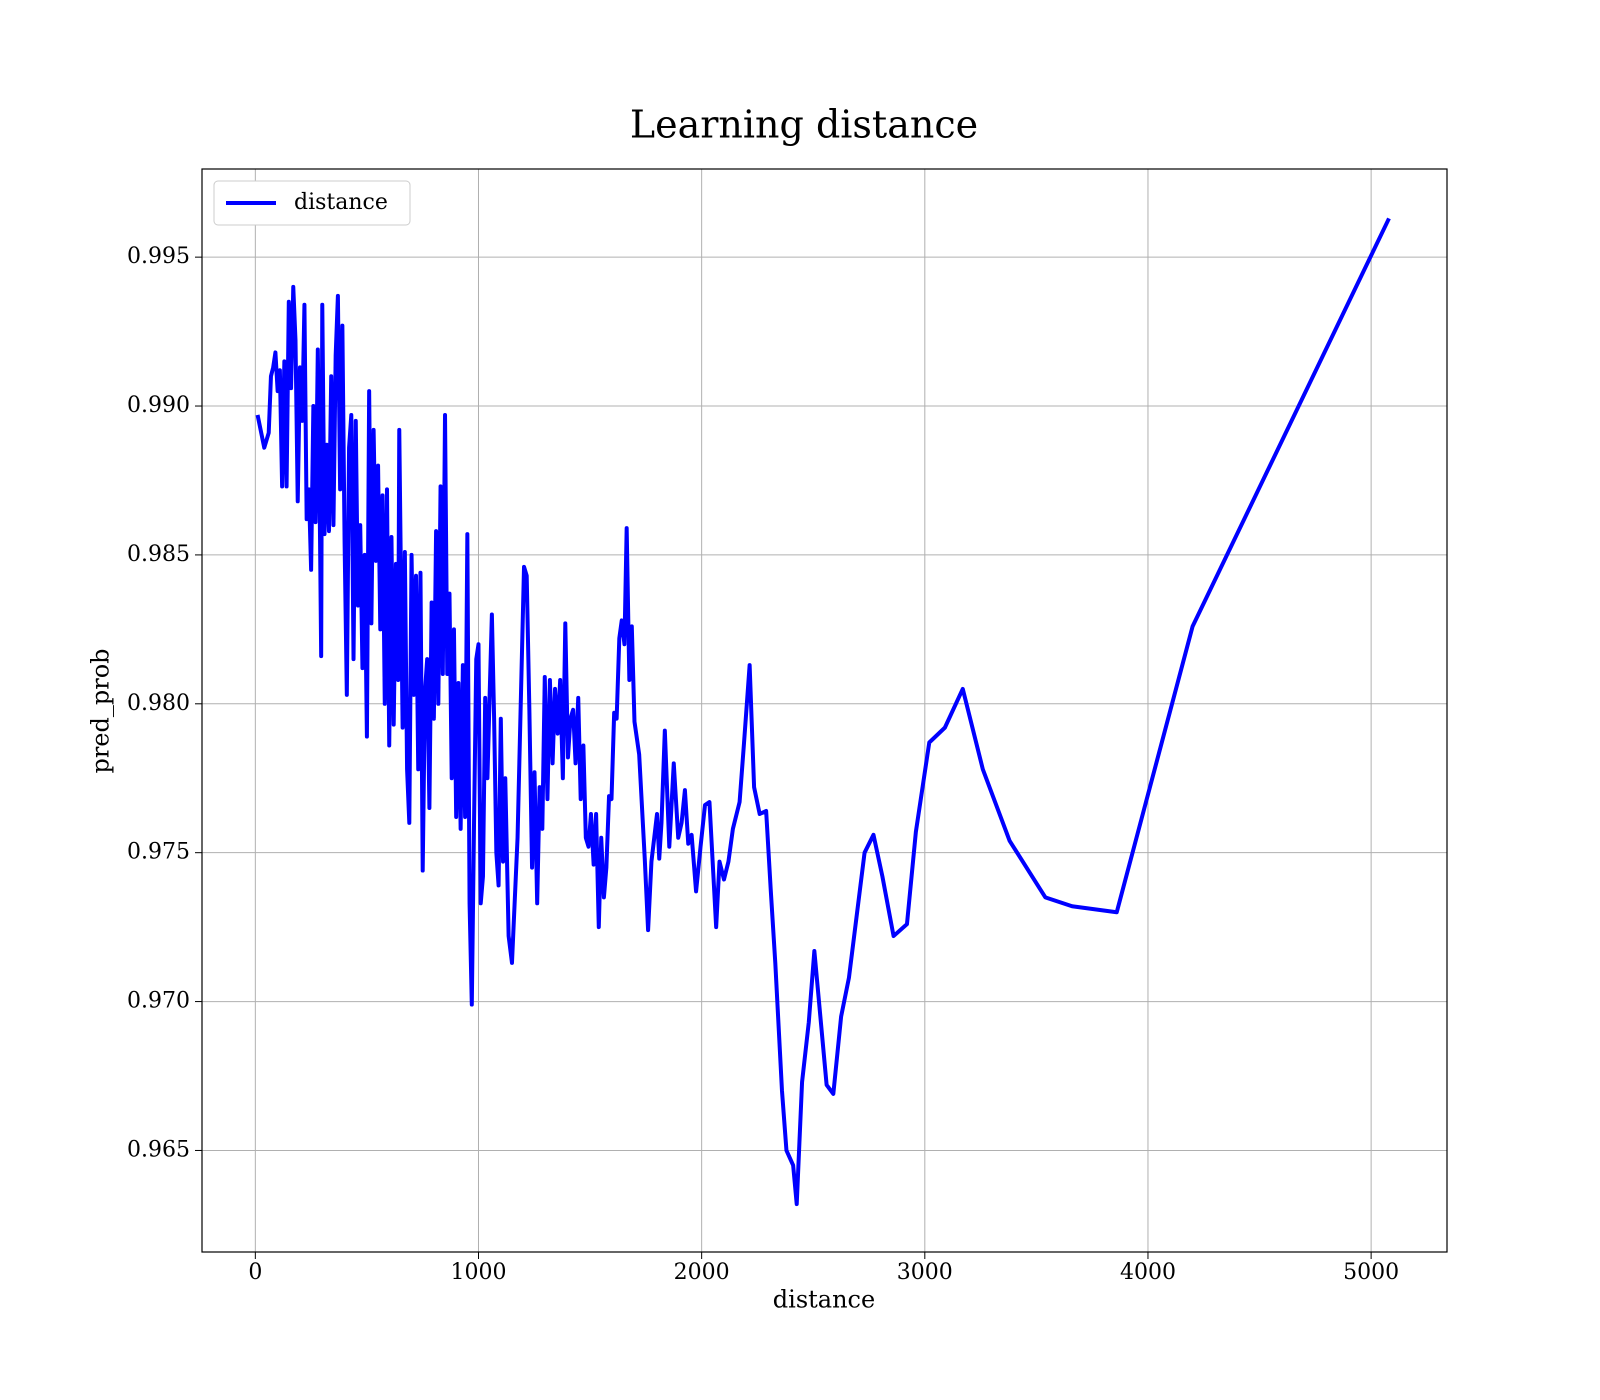 The width and height of the screenshot is (1600, 1400). I want to click on x-tick-label: 4000, so click(1148, 1272).